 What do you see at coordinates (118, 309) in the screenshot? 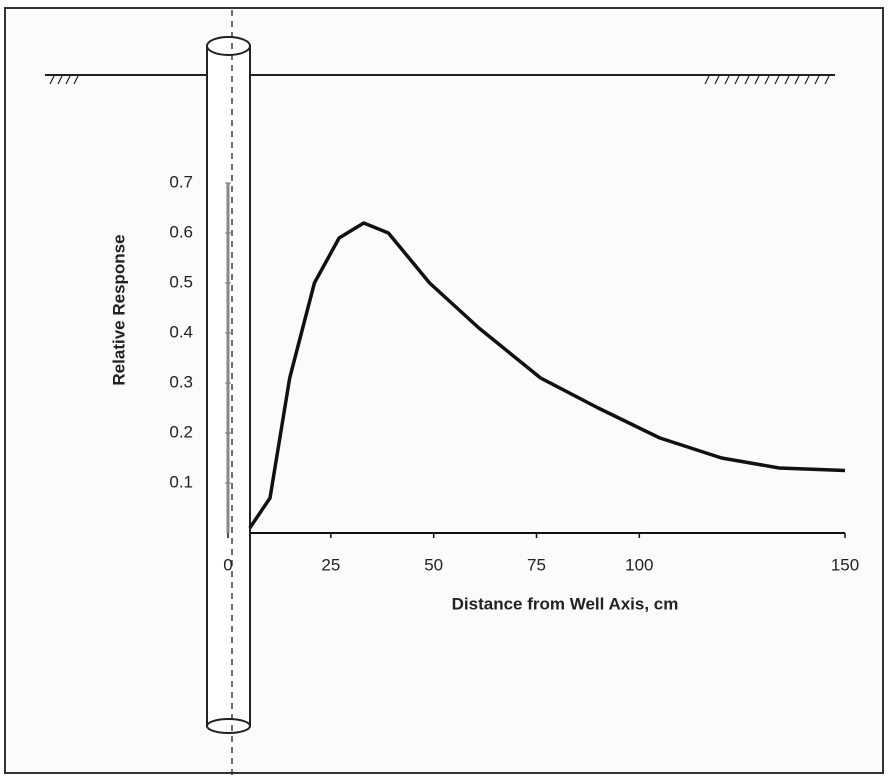
I see `y-axis-label: Relative Response` at bounding box center [118, 309].